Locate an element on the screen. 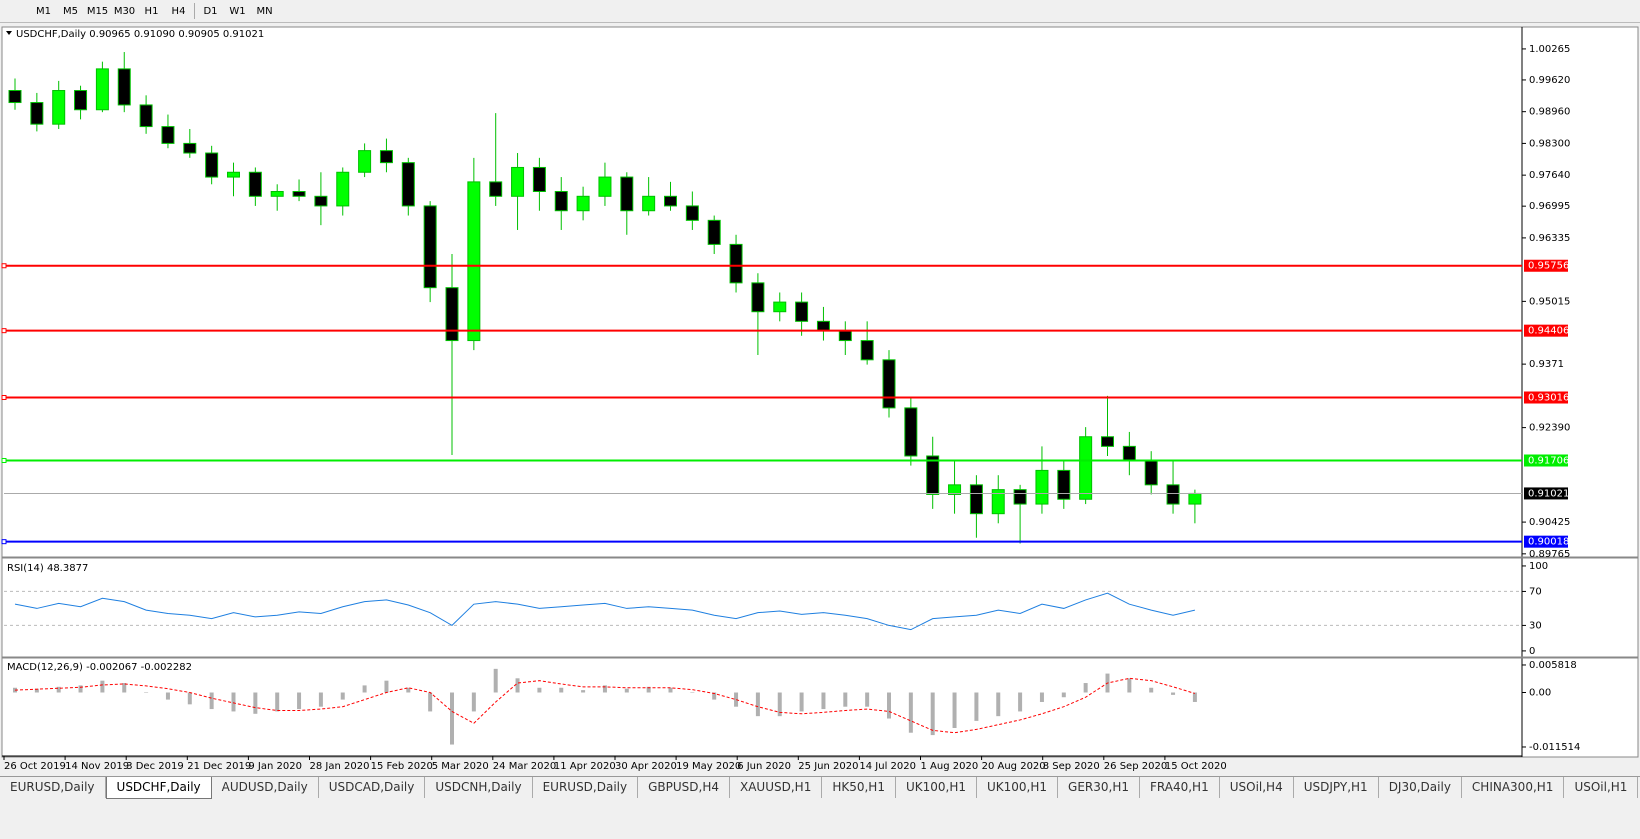  chart-tab: DJ30,Daily is located at coordinates (1420, 787).